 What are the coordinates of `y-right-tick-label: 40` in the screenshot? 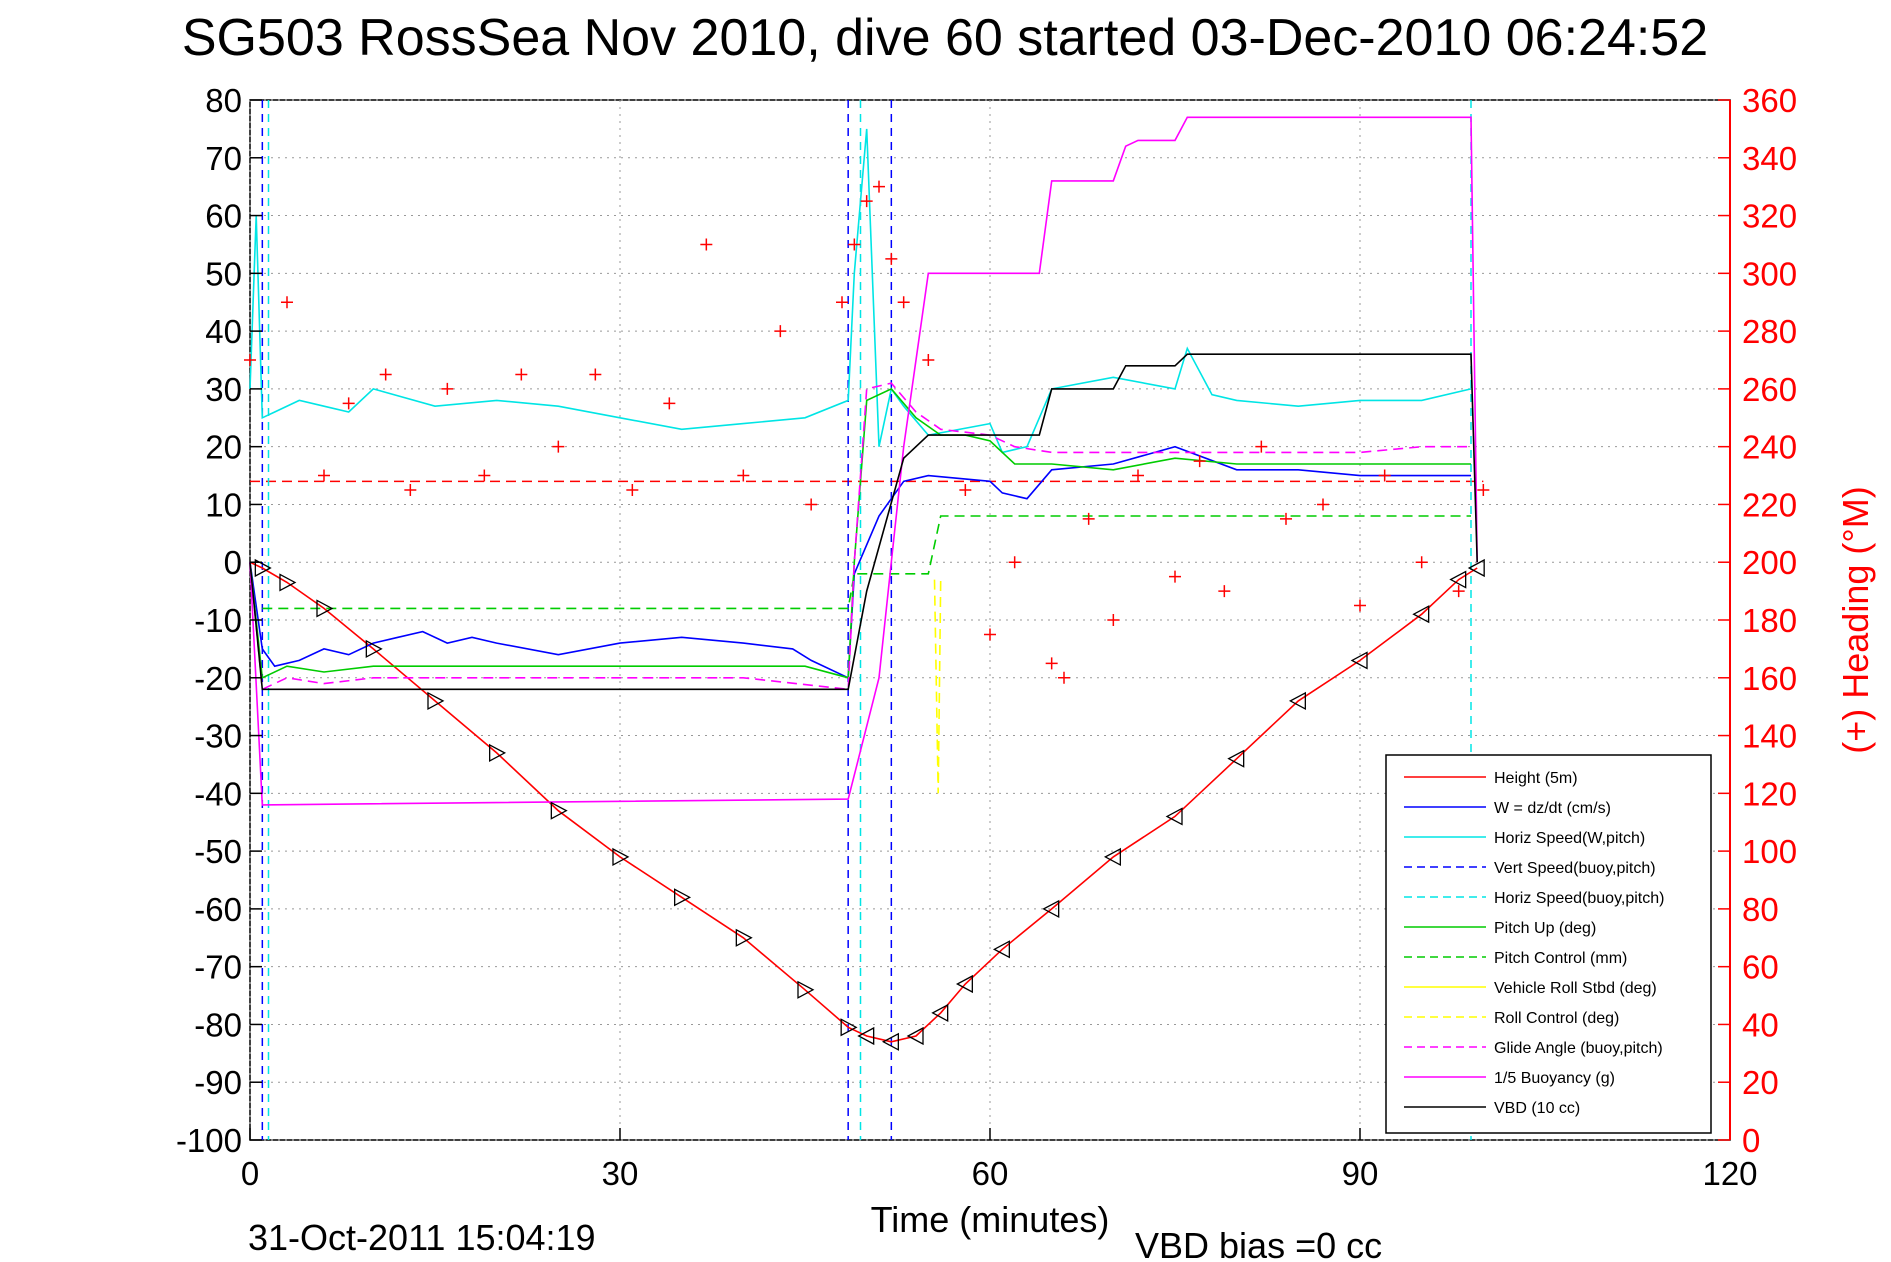 It's located at (1760, 1024).